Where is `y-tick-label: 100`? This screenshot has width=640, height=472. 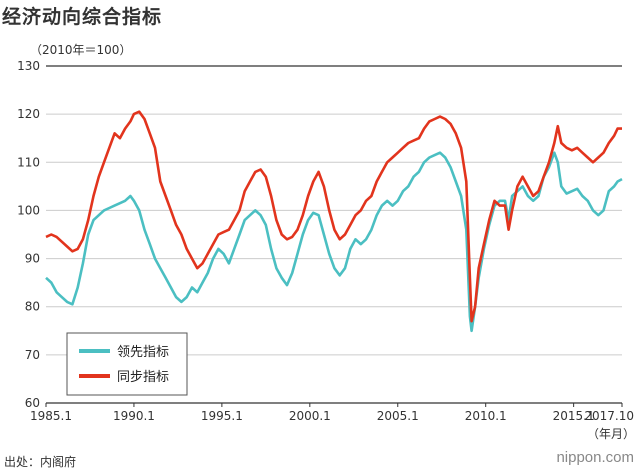
y-tick-label: 100 is located at coordinates (28, 210).